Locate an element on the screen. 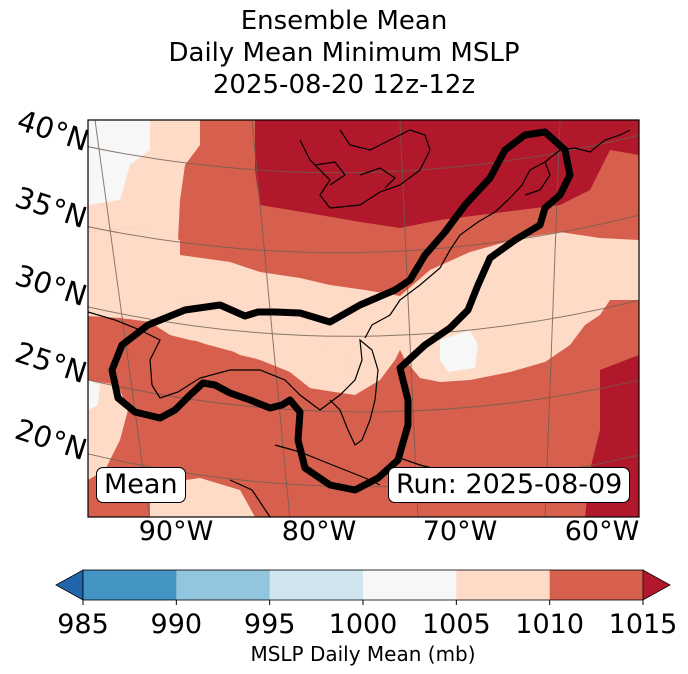  colorbar-extend-low is located at coordinates (69, 585).